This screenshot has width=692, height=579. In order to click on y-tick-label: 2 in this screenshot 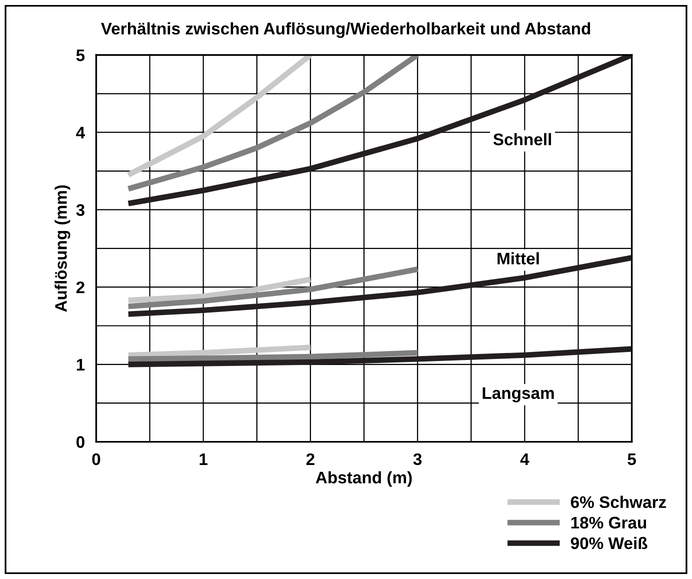, I will do `click(80, 287)`.